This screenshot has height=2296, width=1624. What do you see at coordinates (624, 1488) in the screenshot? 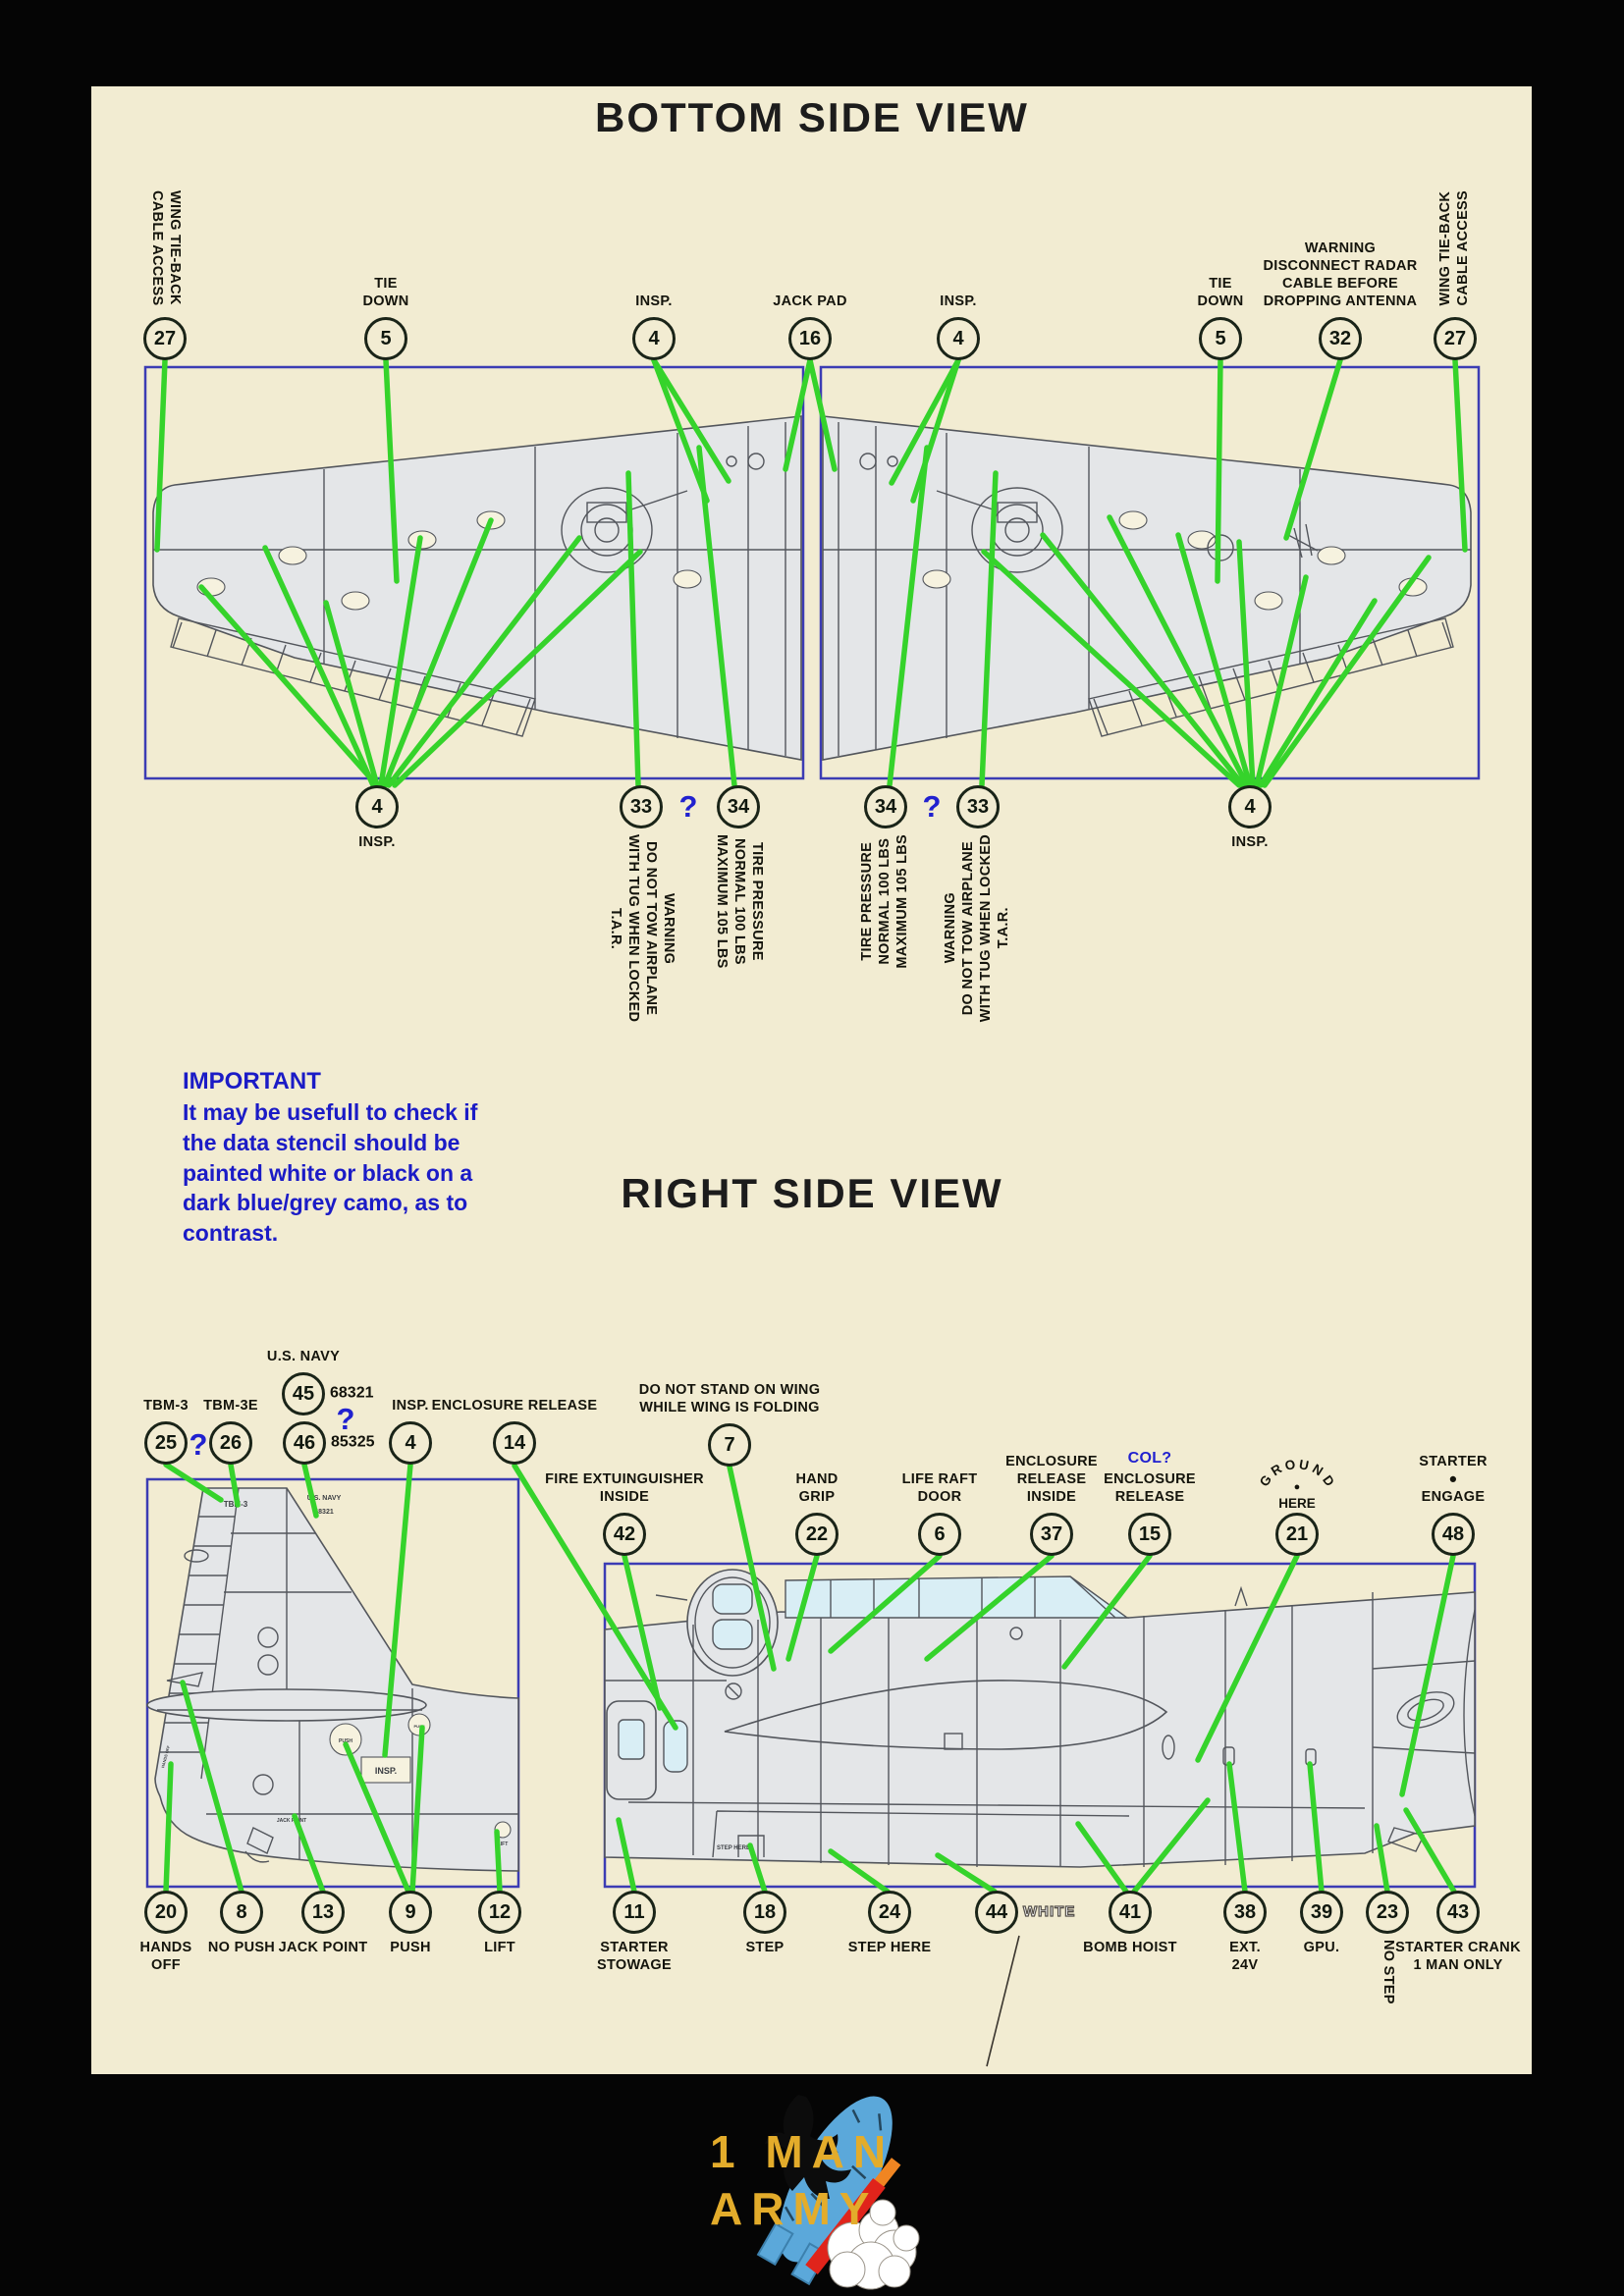
I see `callout-label-text: FIRE EXTUINGUISHER INSIDE` at bounding box center [624, 1488].